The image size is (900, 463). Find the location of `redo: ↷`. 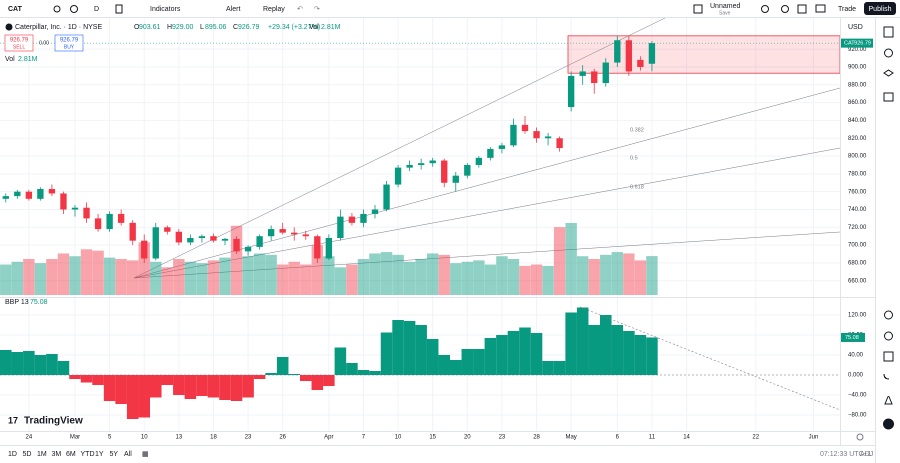

redo: ↷ is located at coordinates (317, 9).